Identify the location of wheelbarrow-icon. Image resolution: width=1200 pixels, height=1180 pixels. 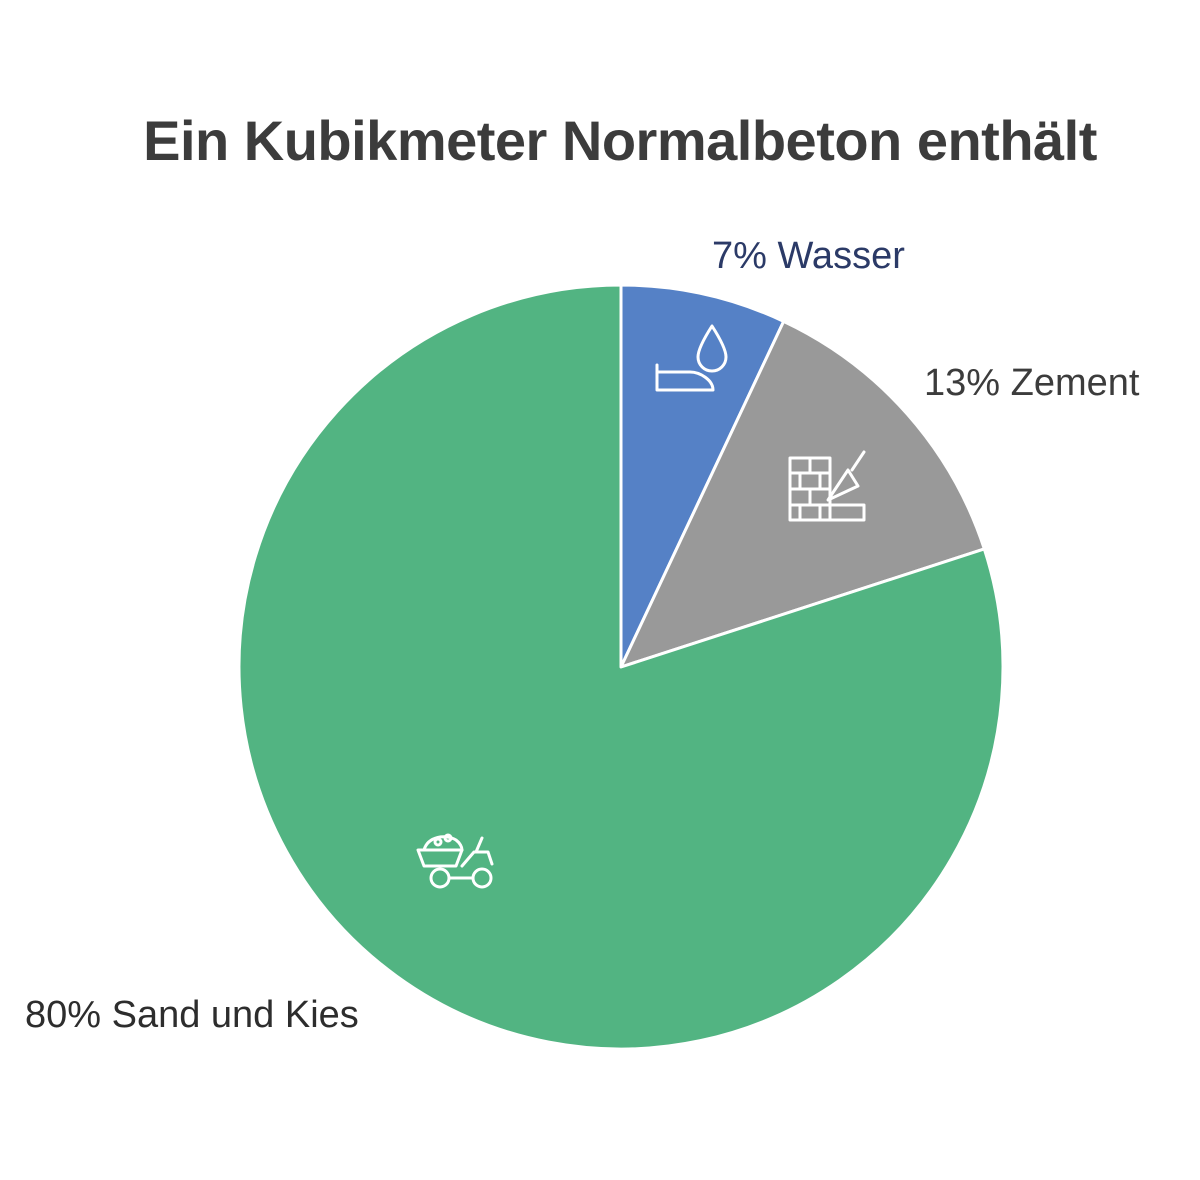
(455, 861).